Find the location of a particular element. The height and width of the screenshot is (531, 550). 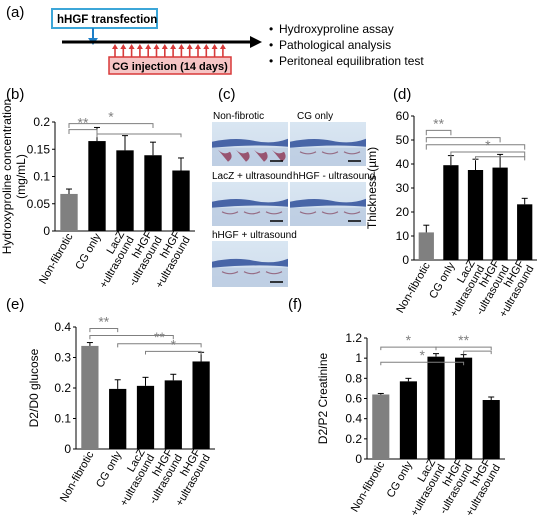

panel-label-c: (c) is located at coordinates (227, 94).